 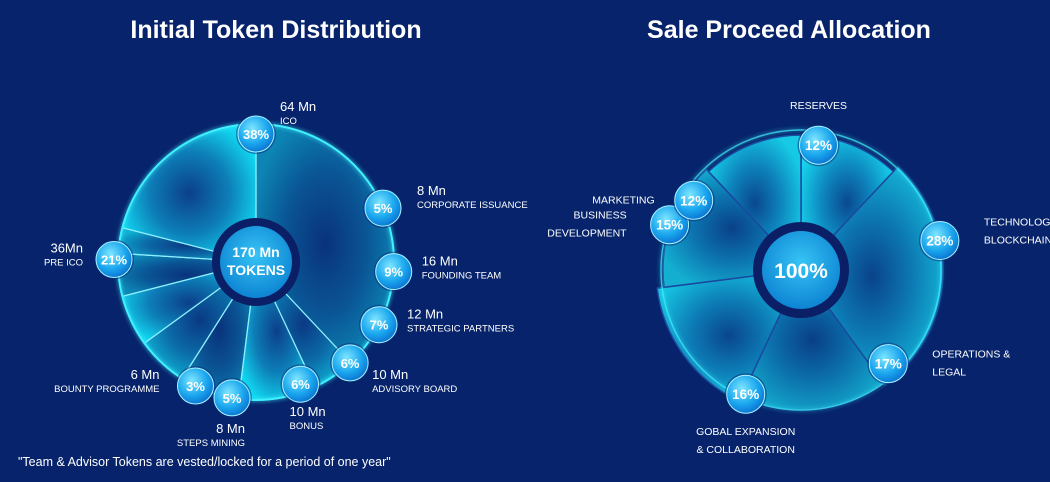 I want to click on sale-badge-pct: 28%, so click(x=939, y=241).